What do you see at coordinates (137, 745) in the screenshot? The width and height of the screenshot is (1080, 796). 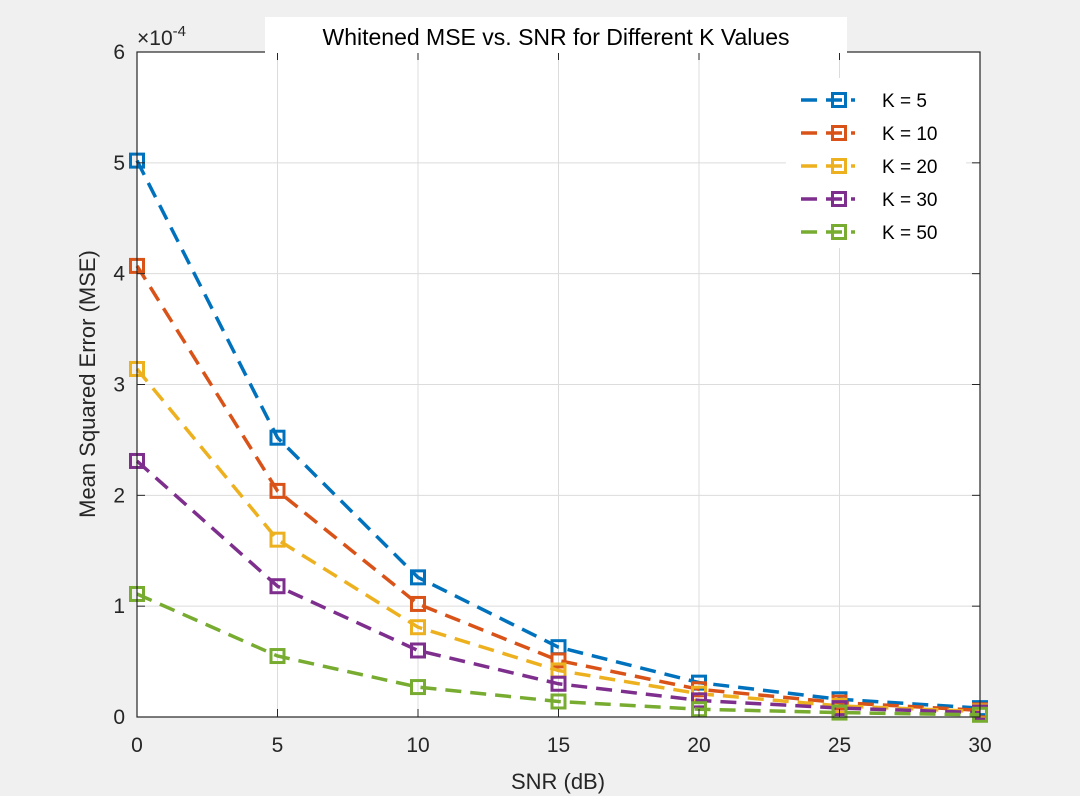 I see `x-tick-label: 0` at bounding box center [137, 745].